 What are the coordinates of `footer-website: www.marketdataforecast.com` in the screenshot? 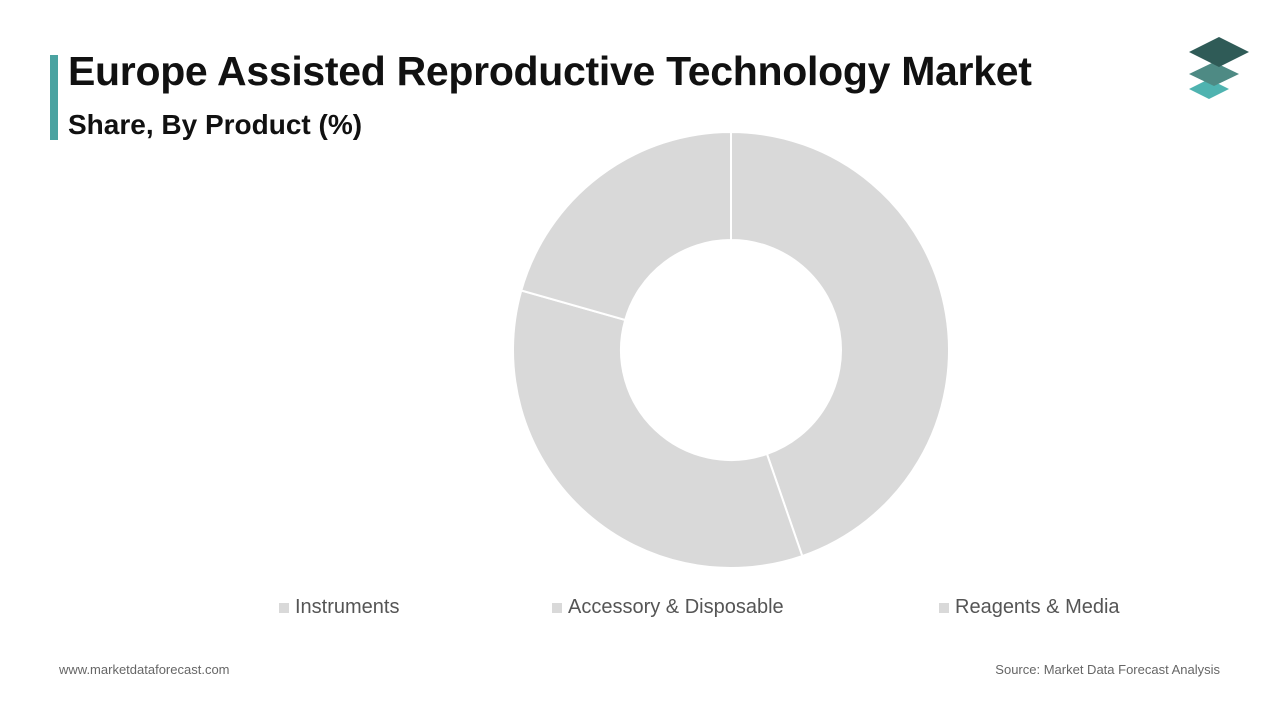 It's located at (144, 669).